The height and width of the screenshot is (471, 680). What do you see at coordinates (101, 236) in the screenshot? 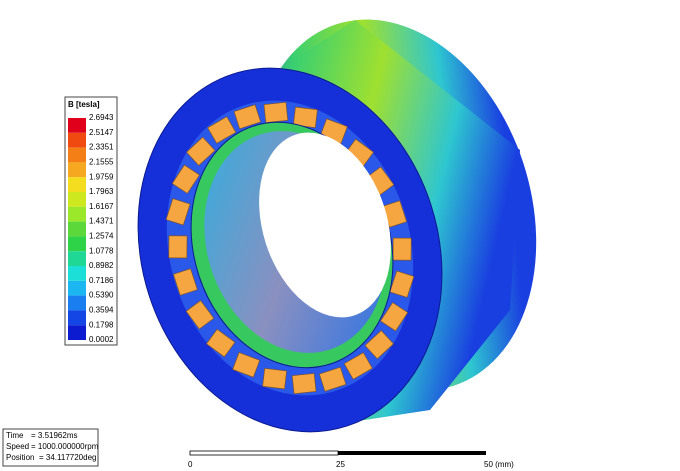
I see `legend-label: 1.2574` at bounding box center [101, 236].